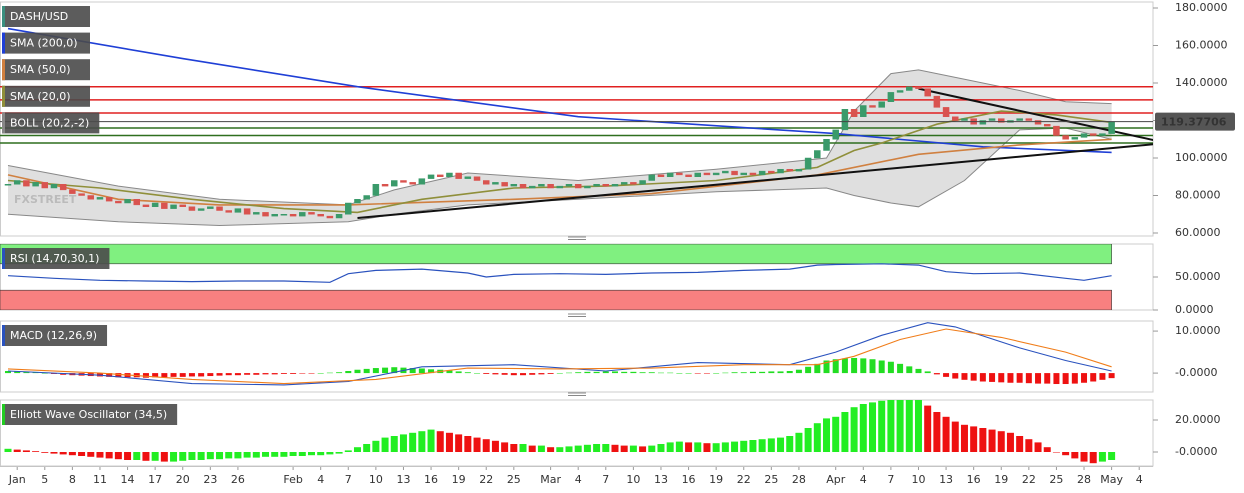  I want to click on x-tick-label: 19, so click(1001, 479).